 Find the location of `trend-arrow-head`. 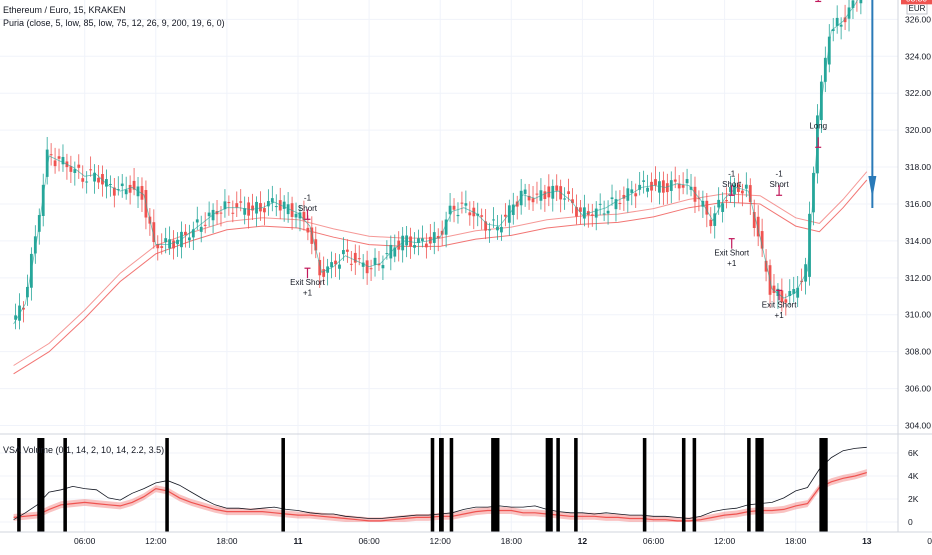

trend-arrow-head is located at coordinates (872, 187).